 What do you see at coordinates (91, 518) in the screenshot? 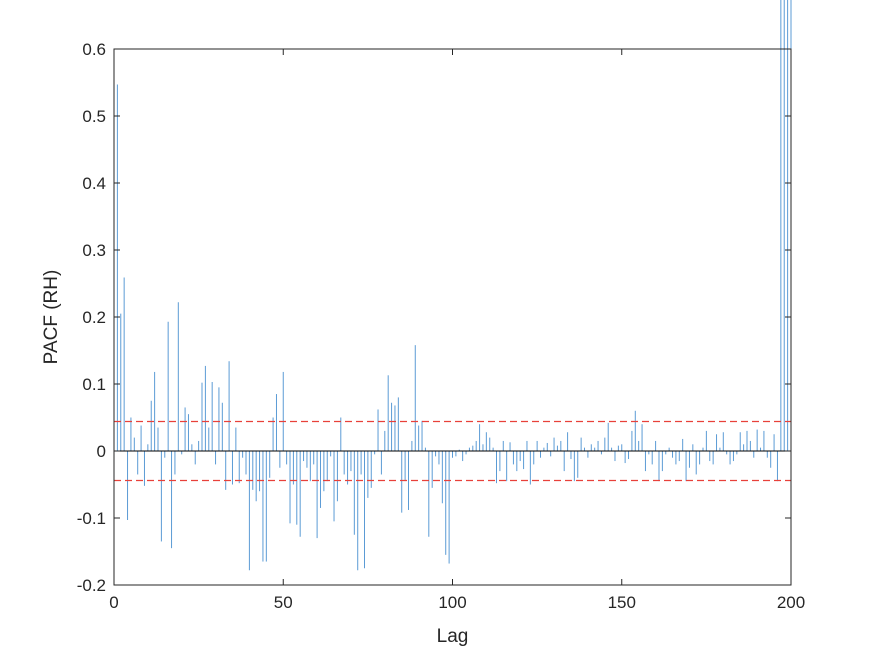
I see `y-tick-label: -0.1` at bounding box center [91, 518].